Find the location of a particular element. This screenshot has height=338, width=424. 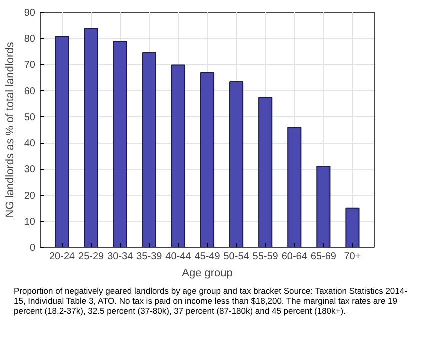

y-tick-label: 0 is located at coordinates (33, 248).